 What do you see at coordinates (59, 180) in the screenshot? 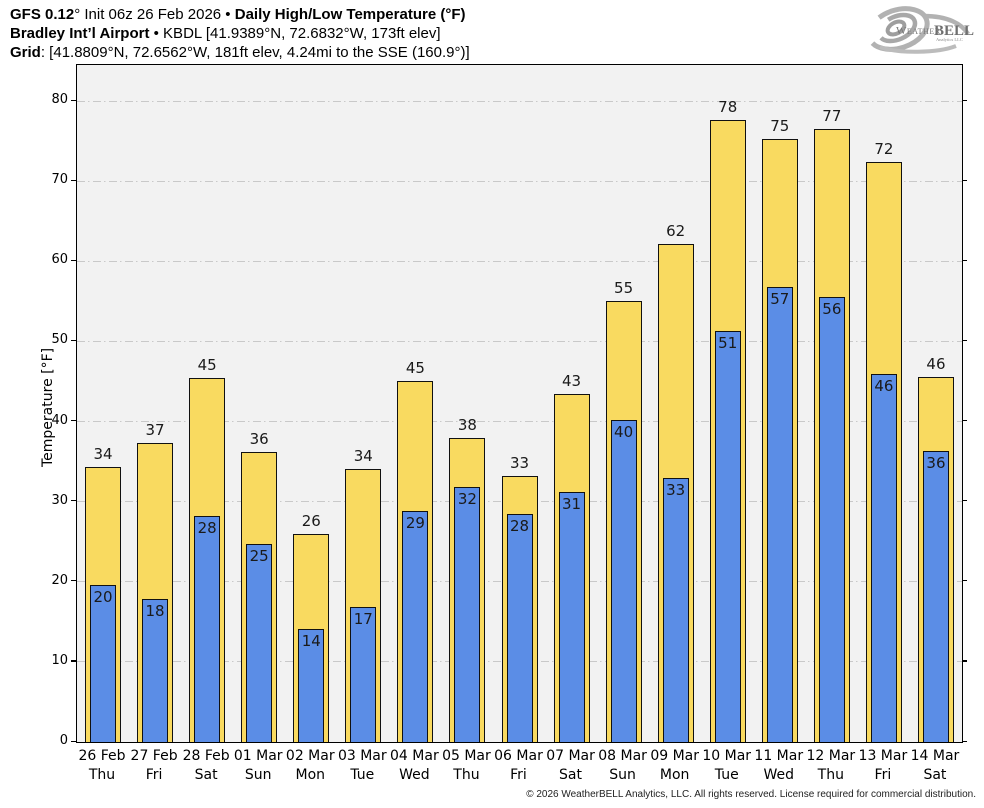
I see `y-tick-label: 70` at bounding box center [59, 180].